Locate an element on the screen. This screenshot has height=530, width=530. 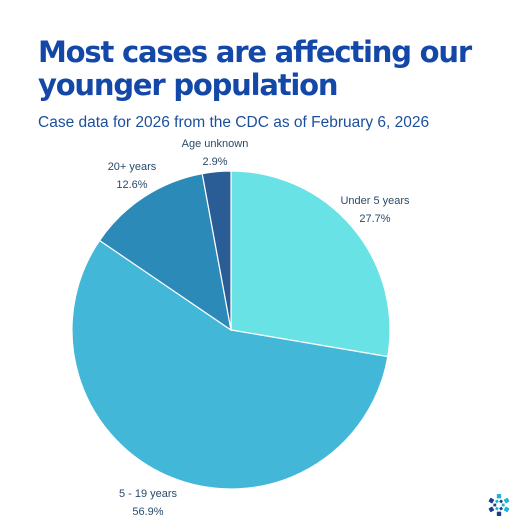
slice-value-5-19-years: 56.9% is located at coordinates (147, 512).